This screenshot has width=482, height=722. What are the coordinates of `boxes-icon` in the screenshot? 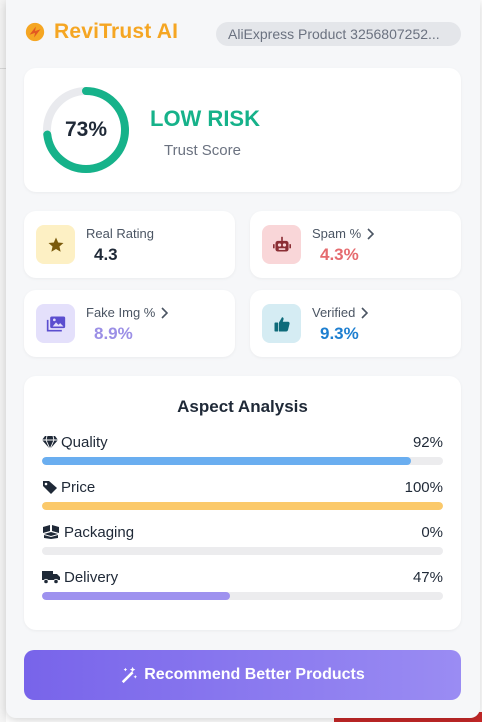 It's located at (51, 532).